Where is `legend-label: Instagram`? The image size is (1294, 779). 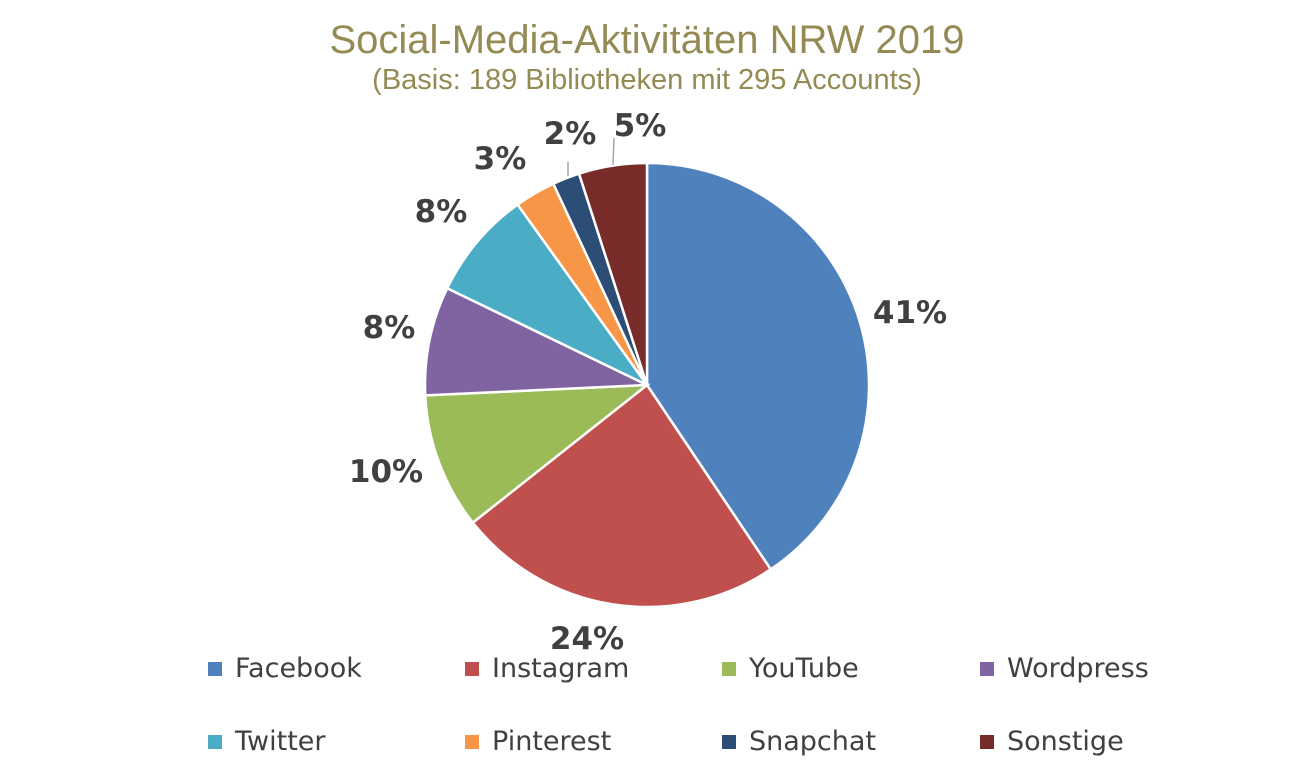 legend-label: Instagram is located at coordinates (561, 668).